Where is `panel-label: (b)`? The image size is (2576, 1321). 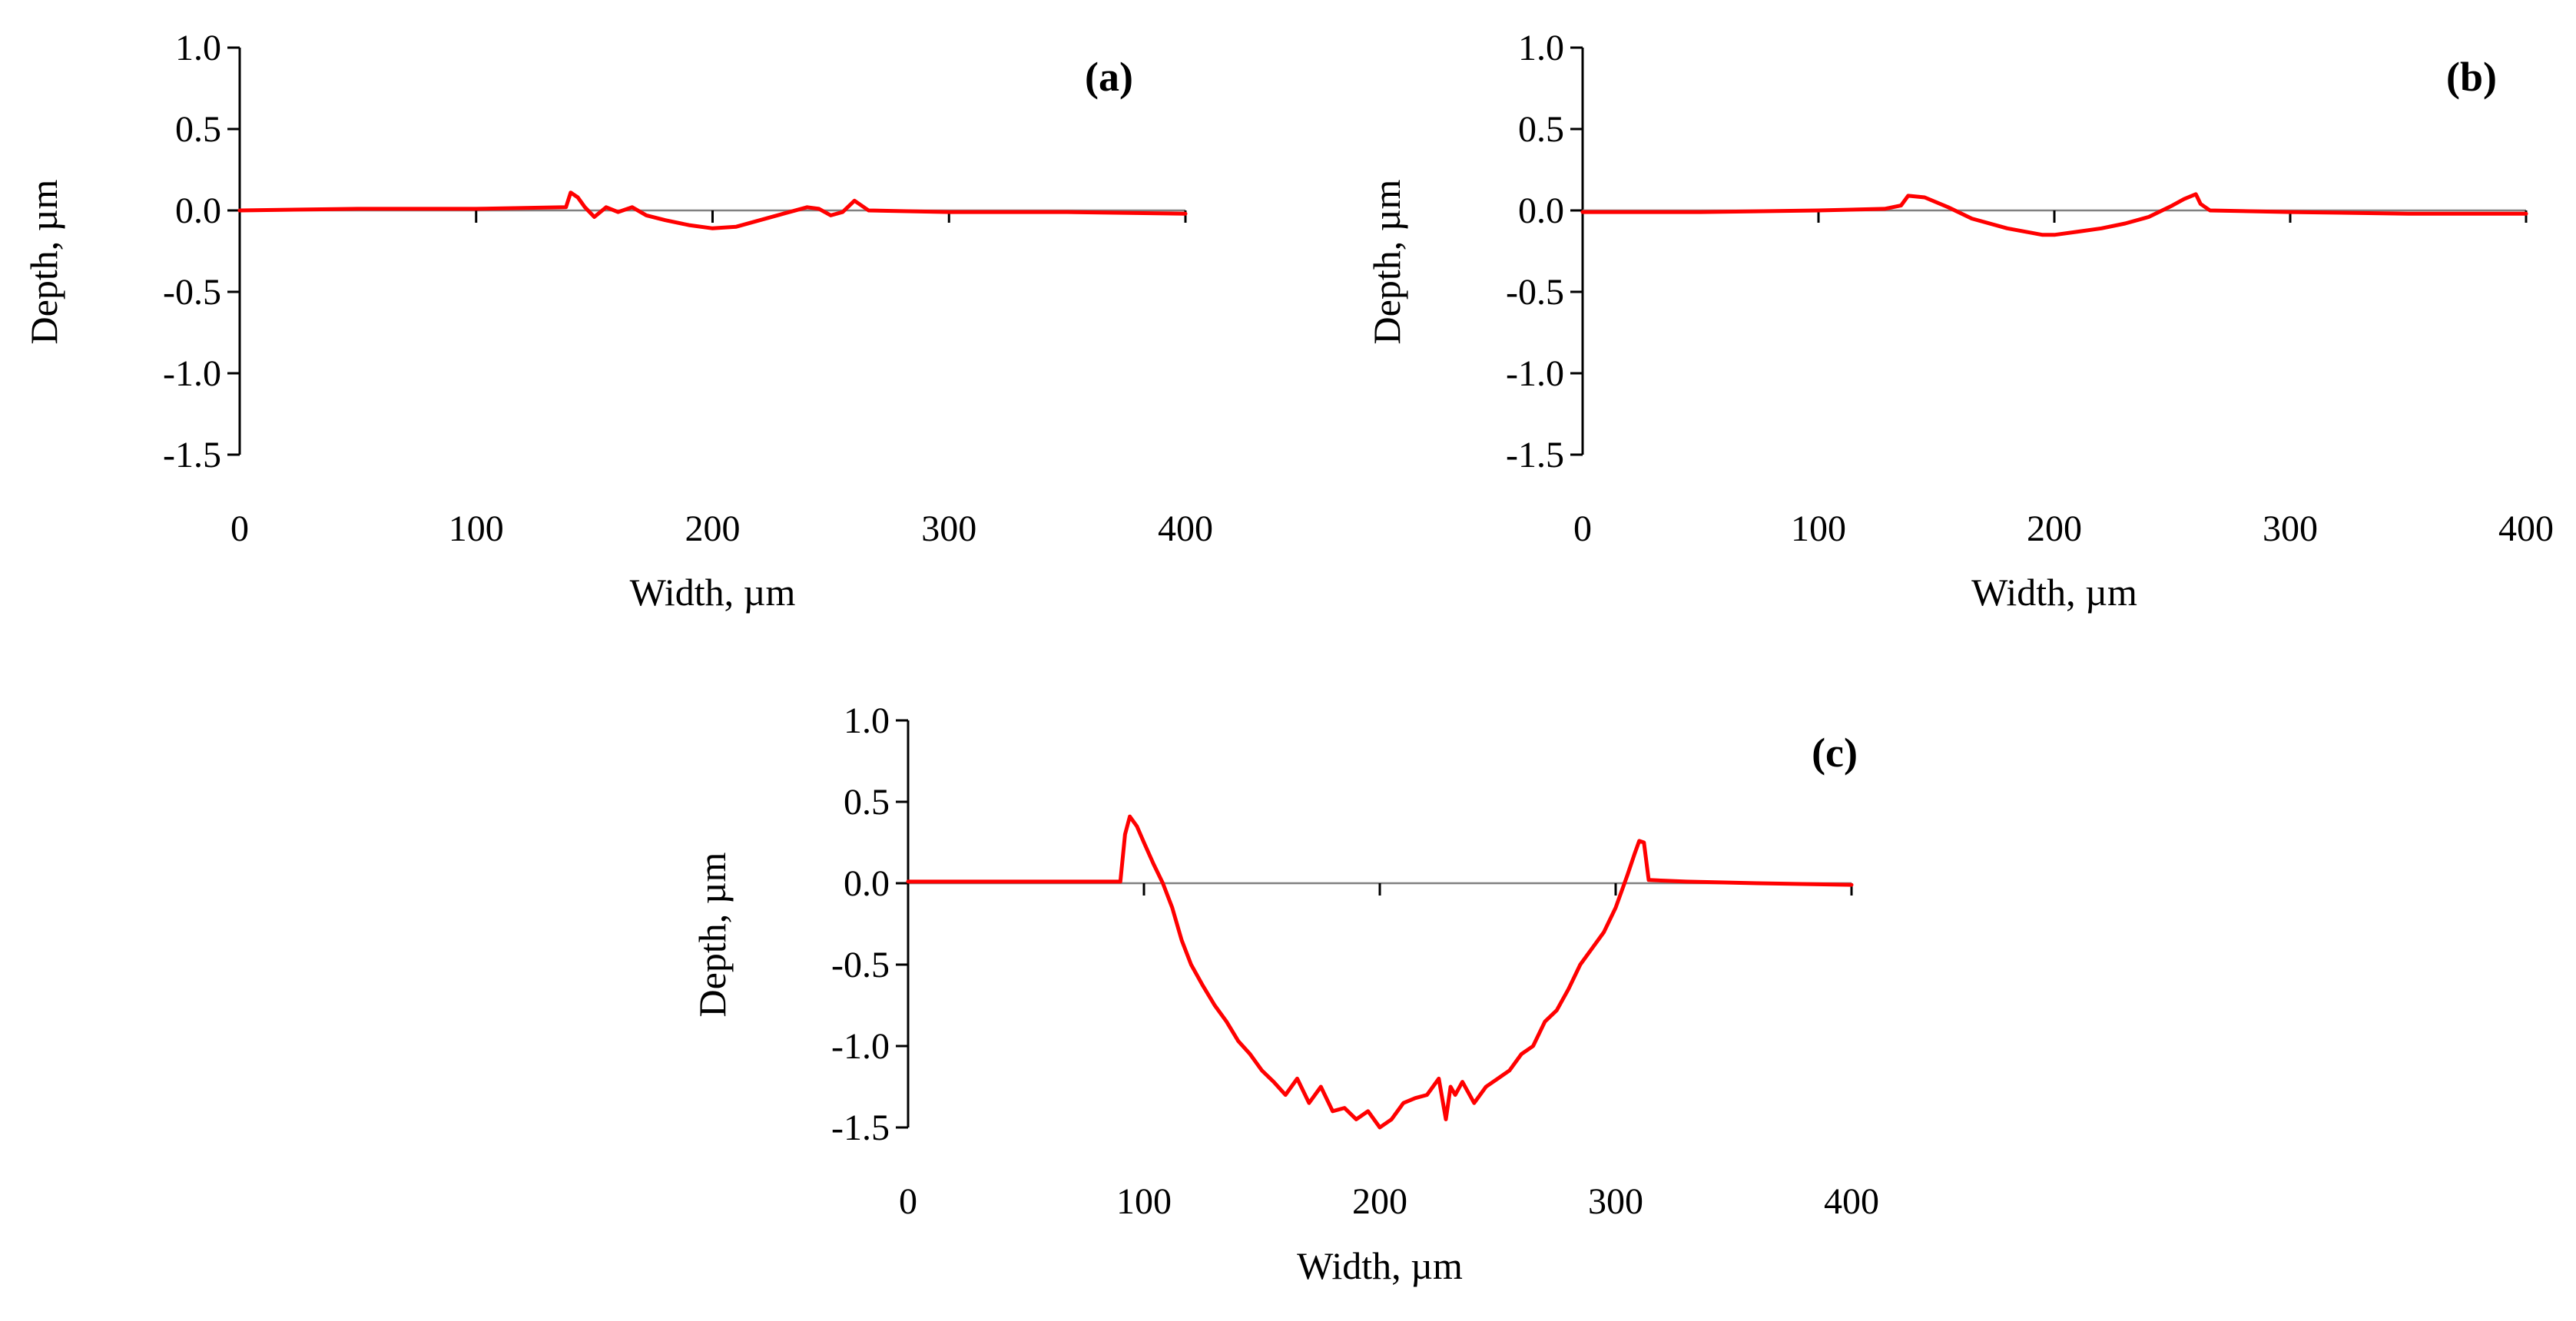 panel-label: (b) is located at coordinates (2471, 77).